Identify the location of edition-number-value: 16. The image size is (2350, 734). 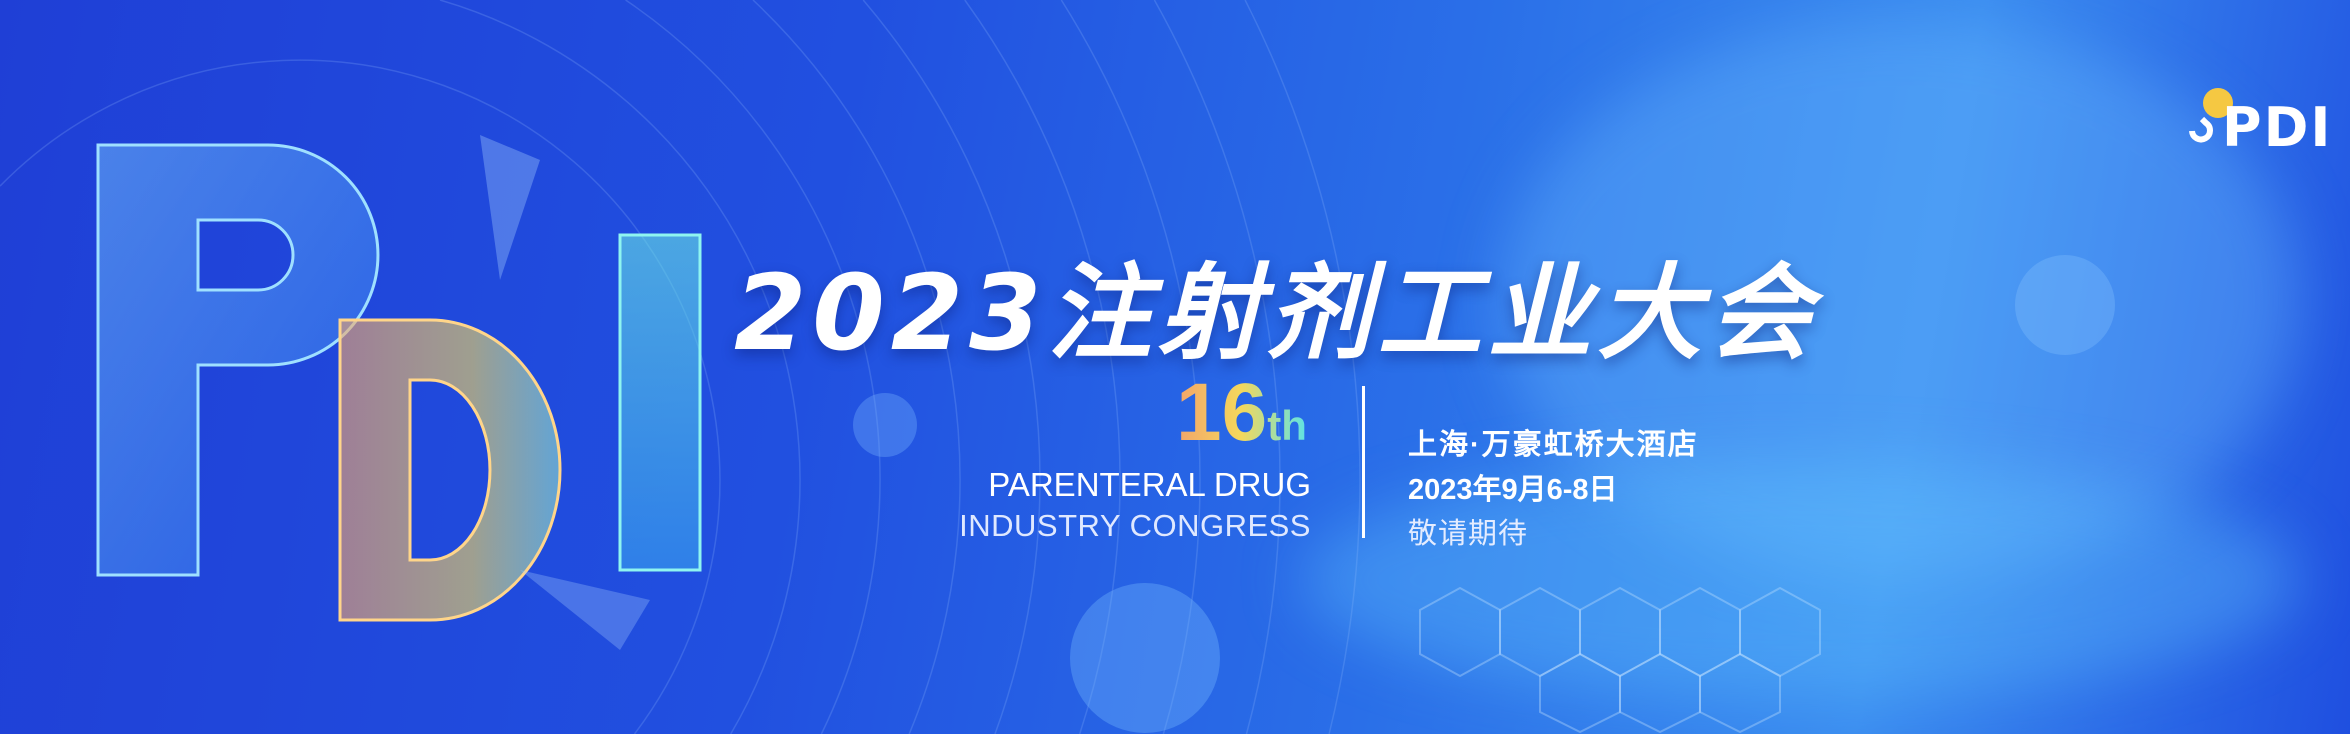
(1222, 412).